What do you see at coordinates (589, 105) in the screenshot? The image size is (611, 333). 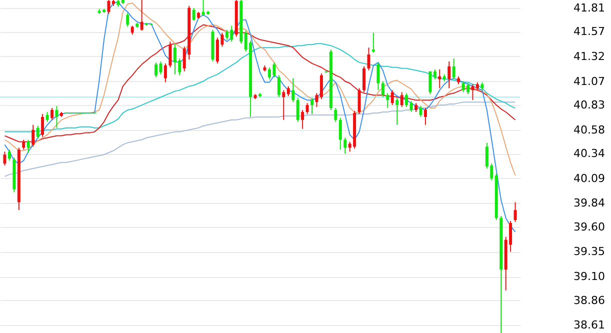 I see `y-tick-label: 40.83` at bounding box center [589, 105].